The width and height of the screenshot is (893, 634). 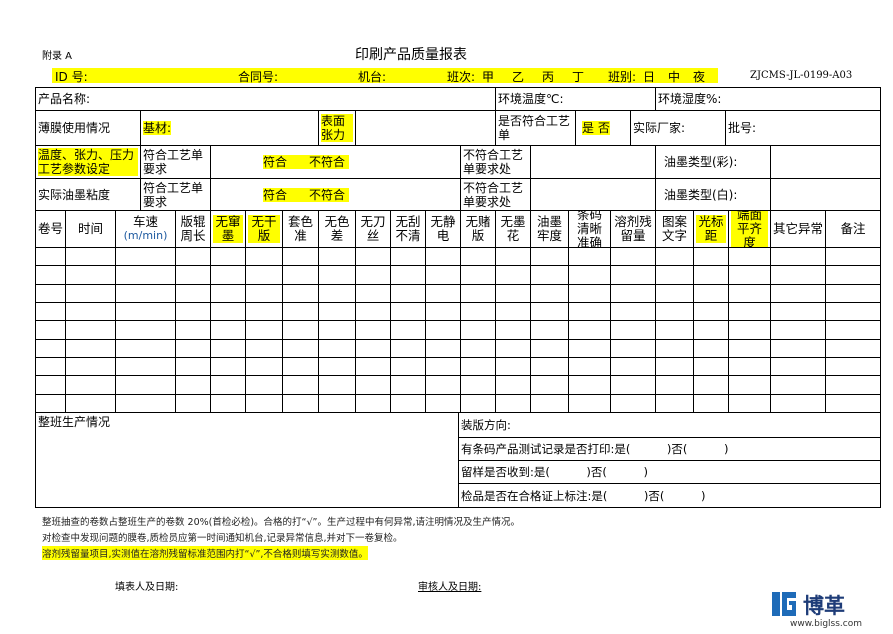 What do you see at coordinates (649, 77) in the screenshot?
I see `header-option: 日` at bounding box center [649, 77].